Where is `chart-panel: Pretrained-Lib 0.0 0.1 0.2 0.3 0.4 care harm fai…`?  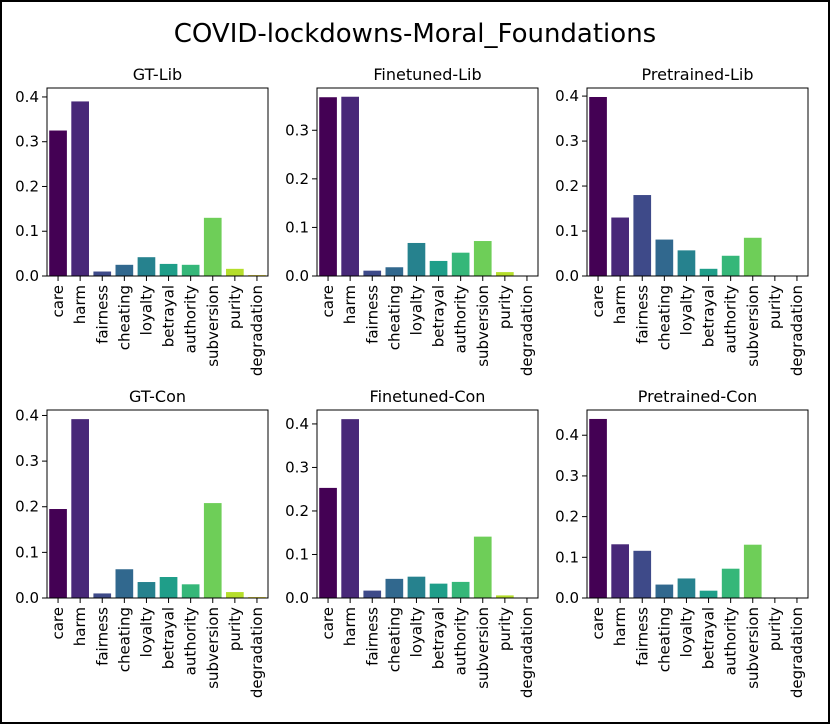 chart-panel: Pretrained-Lib 0.0 0.1 0.2 0.3 0.4 care harm fai… is located at coordinates (682, 220).